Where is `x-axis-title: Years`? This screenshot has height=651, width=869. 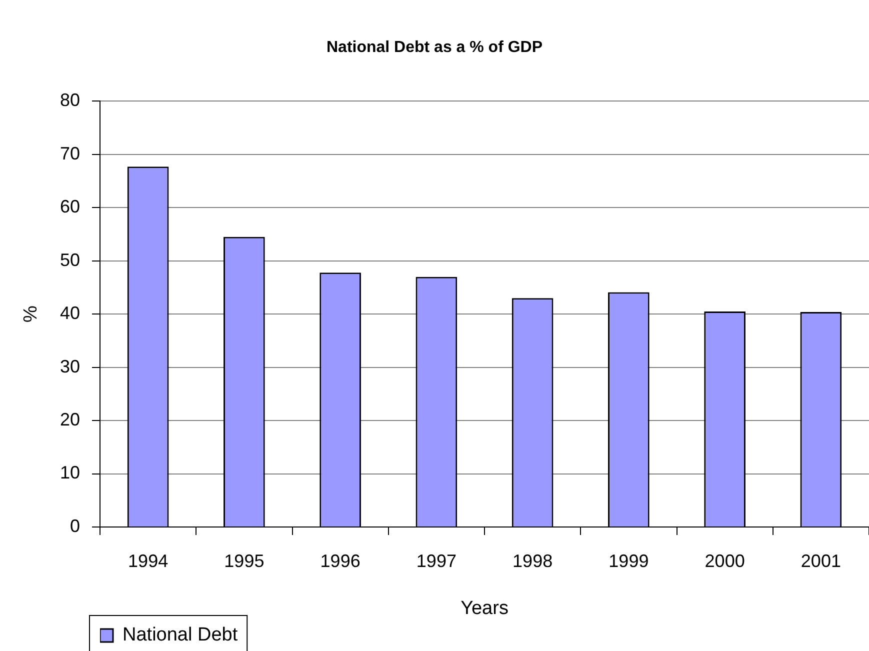 x-axis-title: Years is located at coordinates (484, 608).